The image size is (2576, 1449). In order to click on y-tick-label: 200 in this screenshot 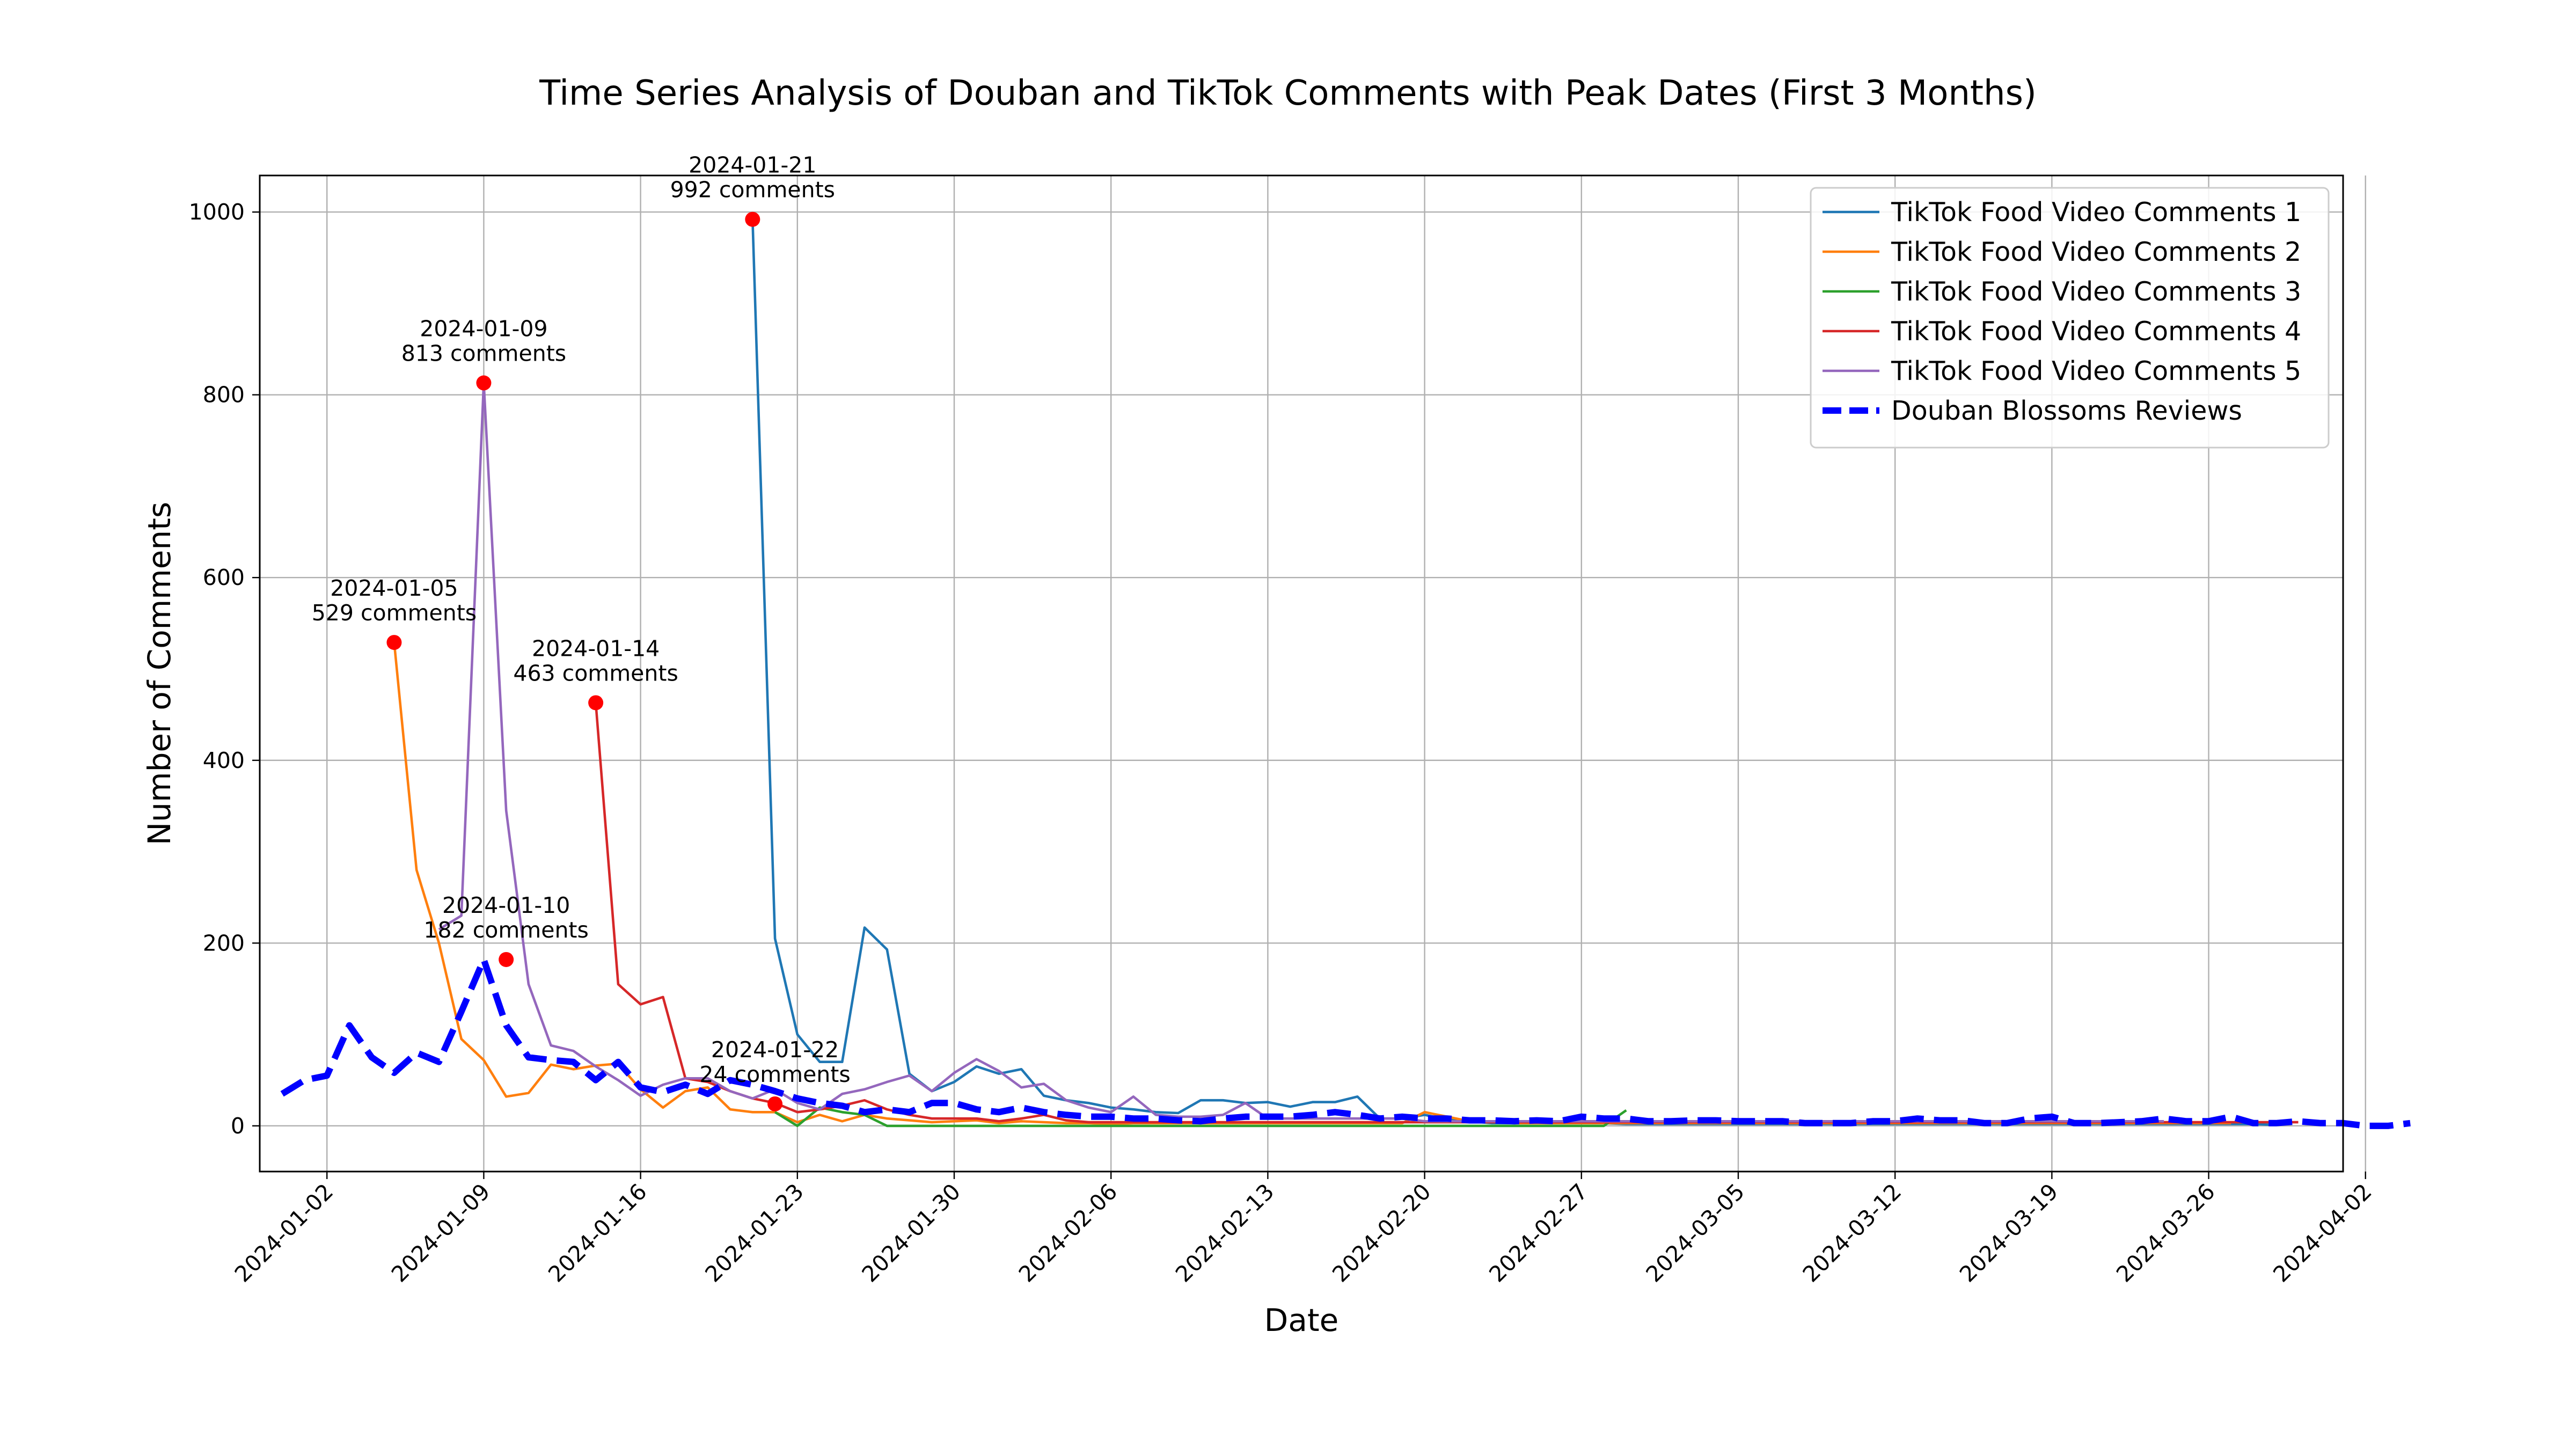, I will do `click(224, 943)`.